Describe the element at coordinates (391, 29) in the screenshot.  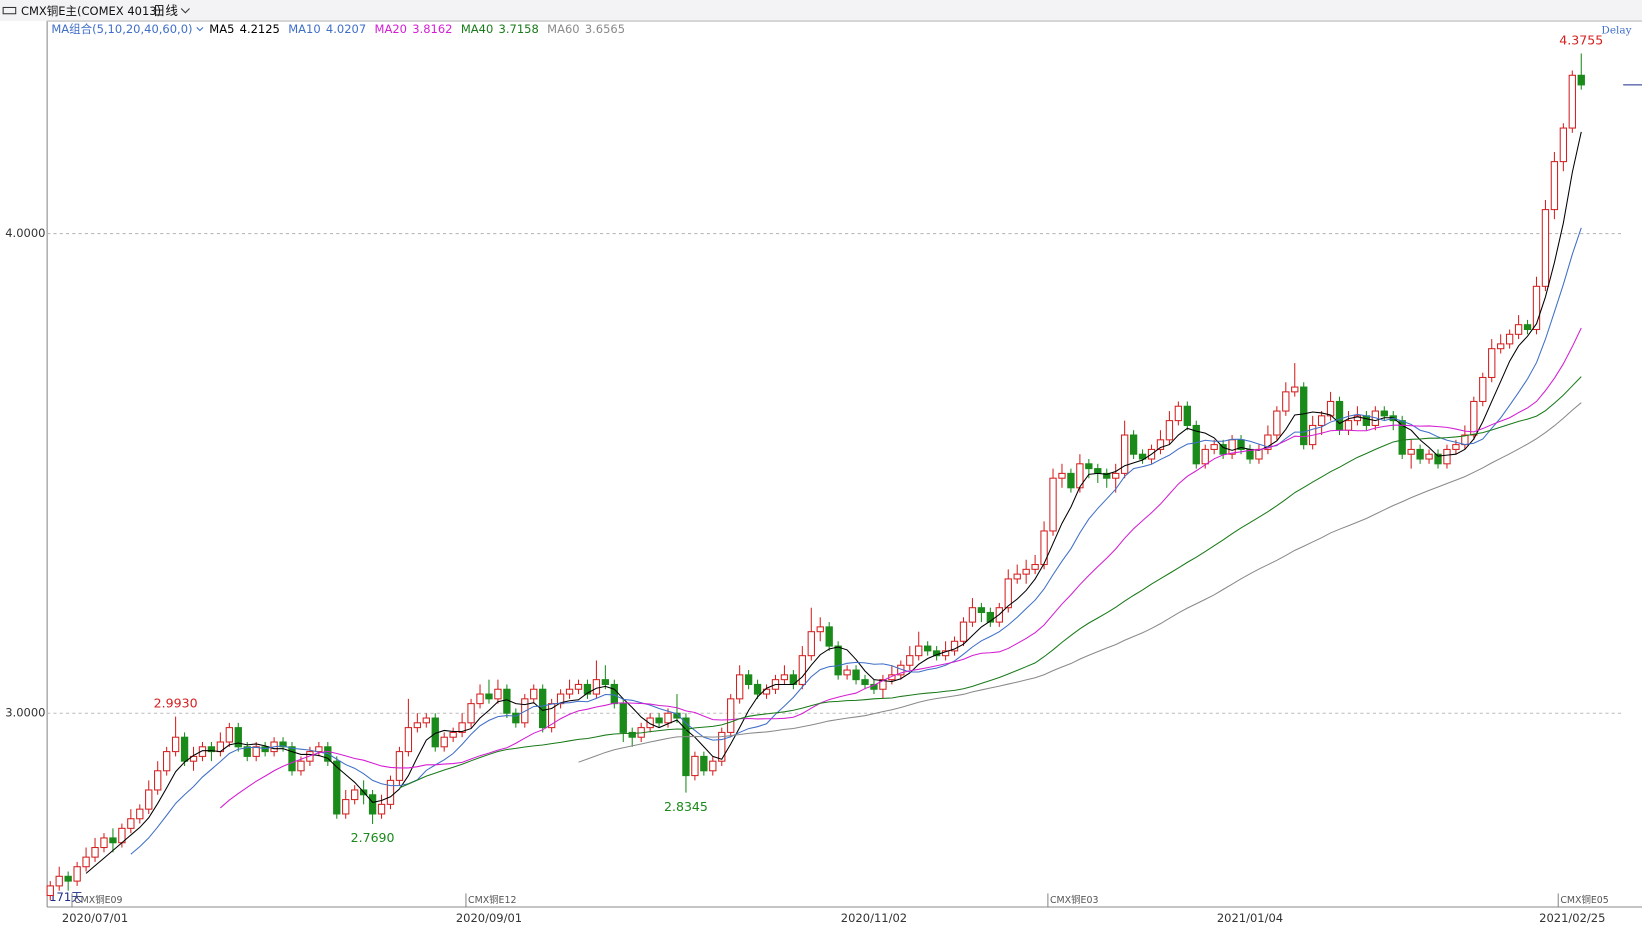
I see `legend-name: MA20` at that location.